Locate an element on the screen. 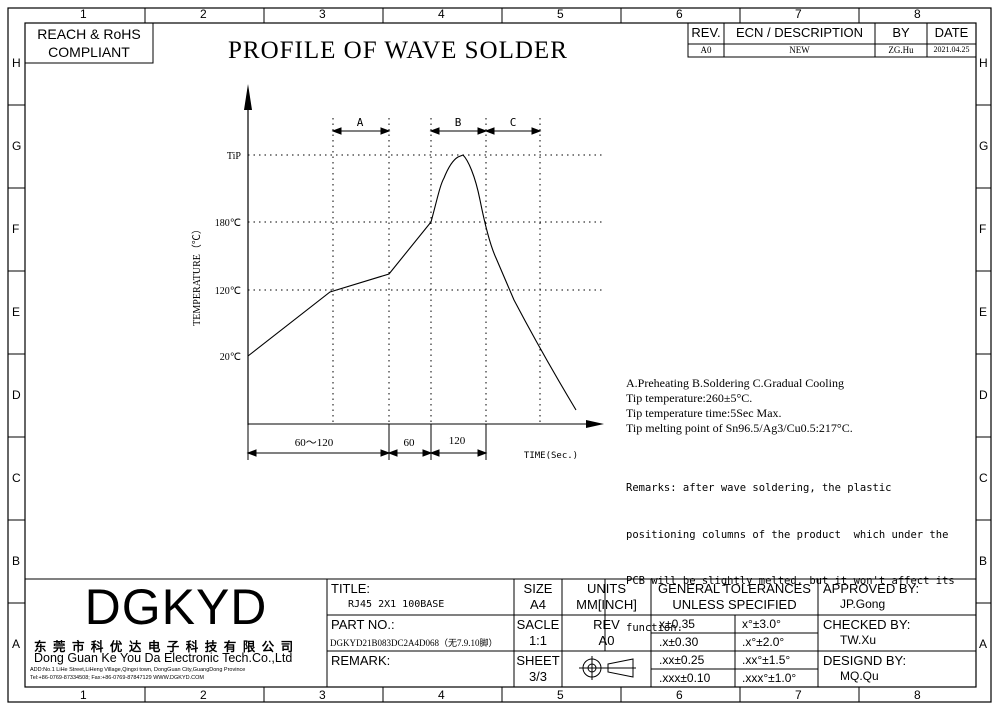  remark-line-4: function. is located at coordinates (654, 627).